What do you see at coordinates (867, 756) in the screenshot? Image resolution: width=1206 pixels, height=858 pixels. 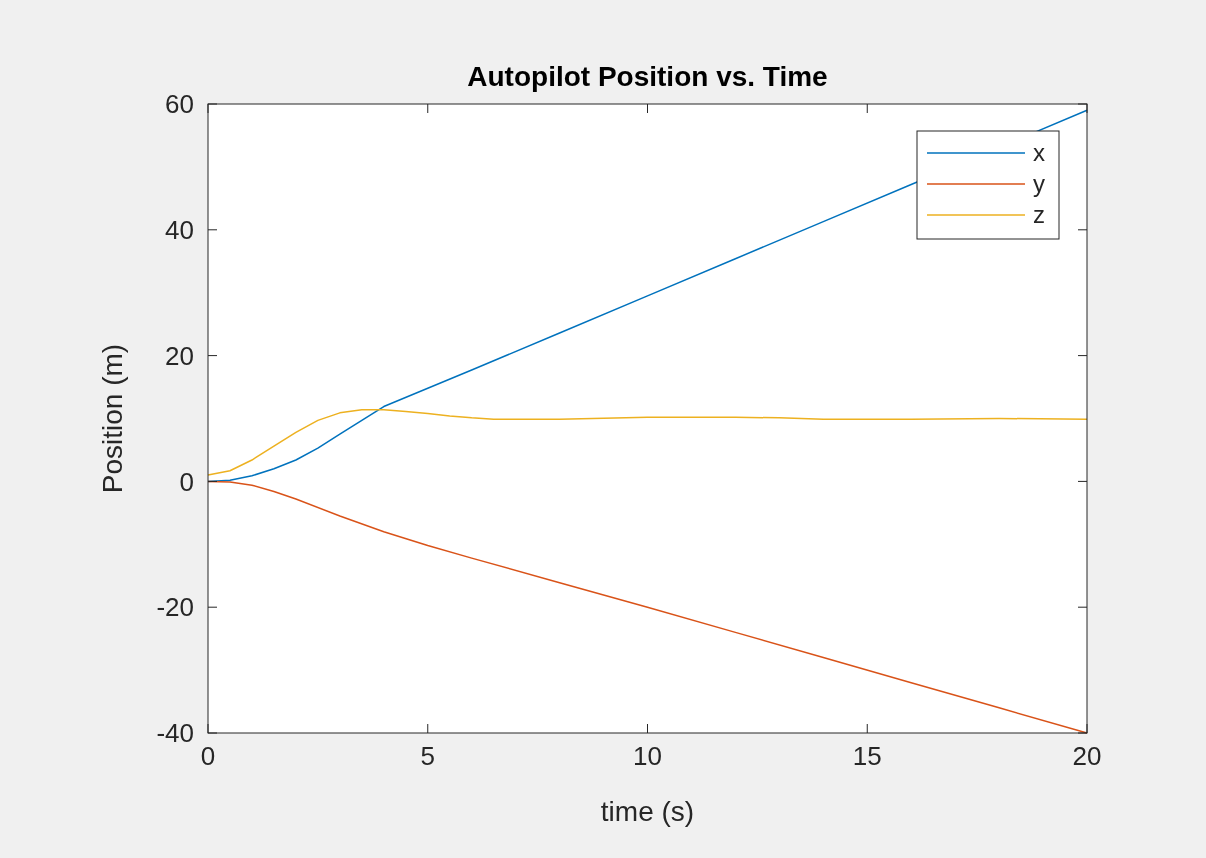 I see `x-tick-label: 15` at bounding box center [867, 756].